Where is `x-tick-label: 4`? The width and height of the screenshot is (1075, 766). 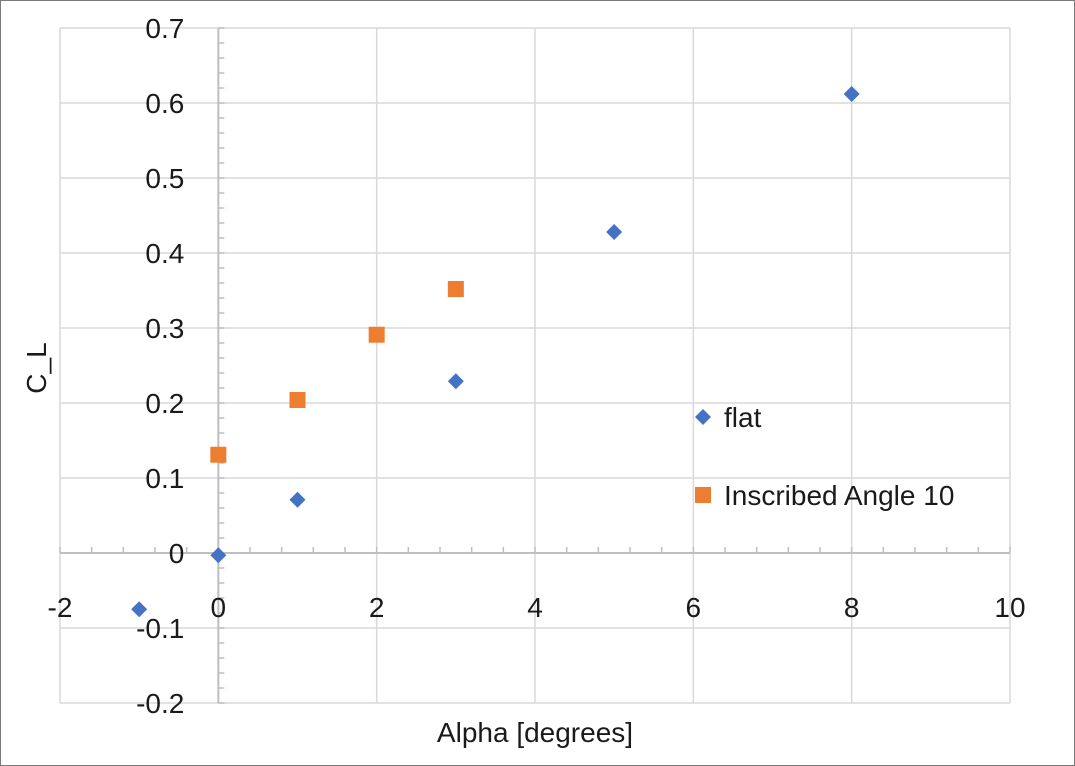 x-tick-label: 4 is located at coordinates (535, 607).